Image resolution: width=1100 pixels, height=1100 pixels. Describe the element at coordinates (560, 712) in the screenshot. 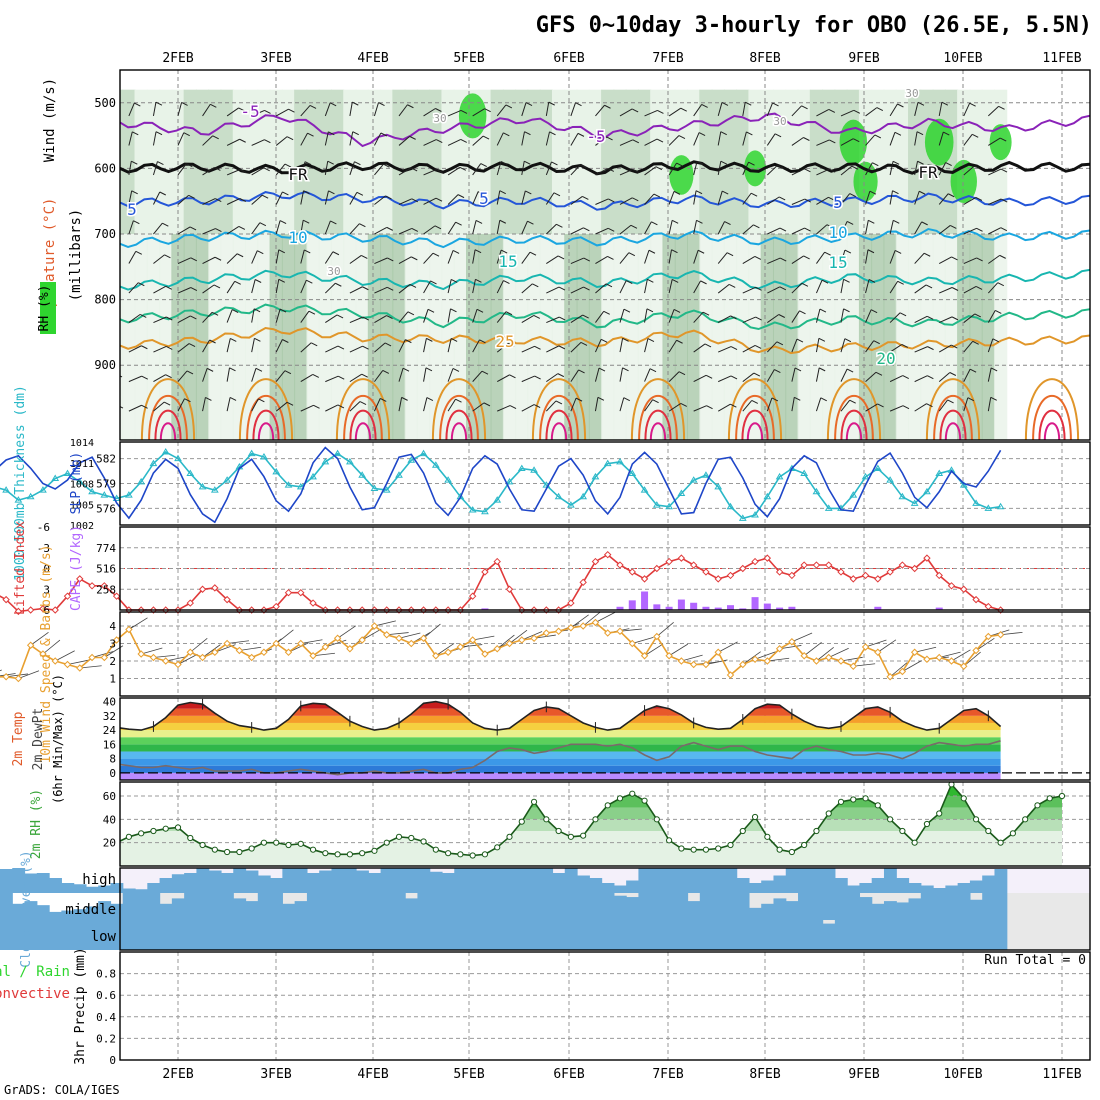

I see `temp-band` at that location.